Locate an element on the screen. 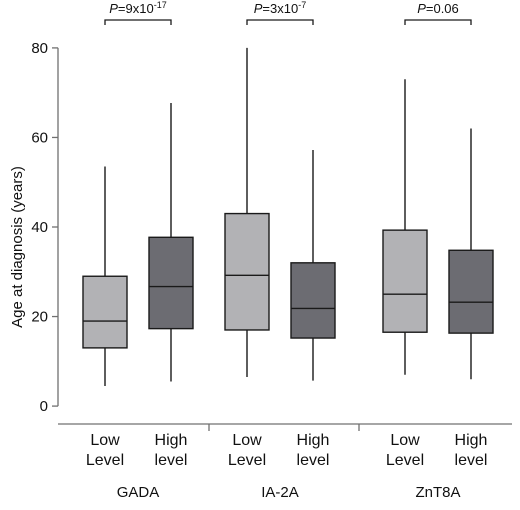 The image size is (520, 510). y-tick-label: 80 is located at coordinates (39, 48).